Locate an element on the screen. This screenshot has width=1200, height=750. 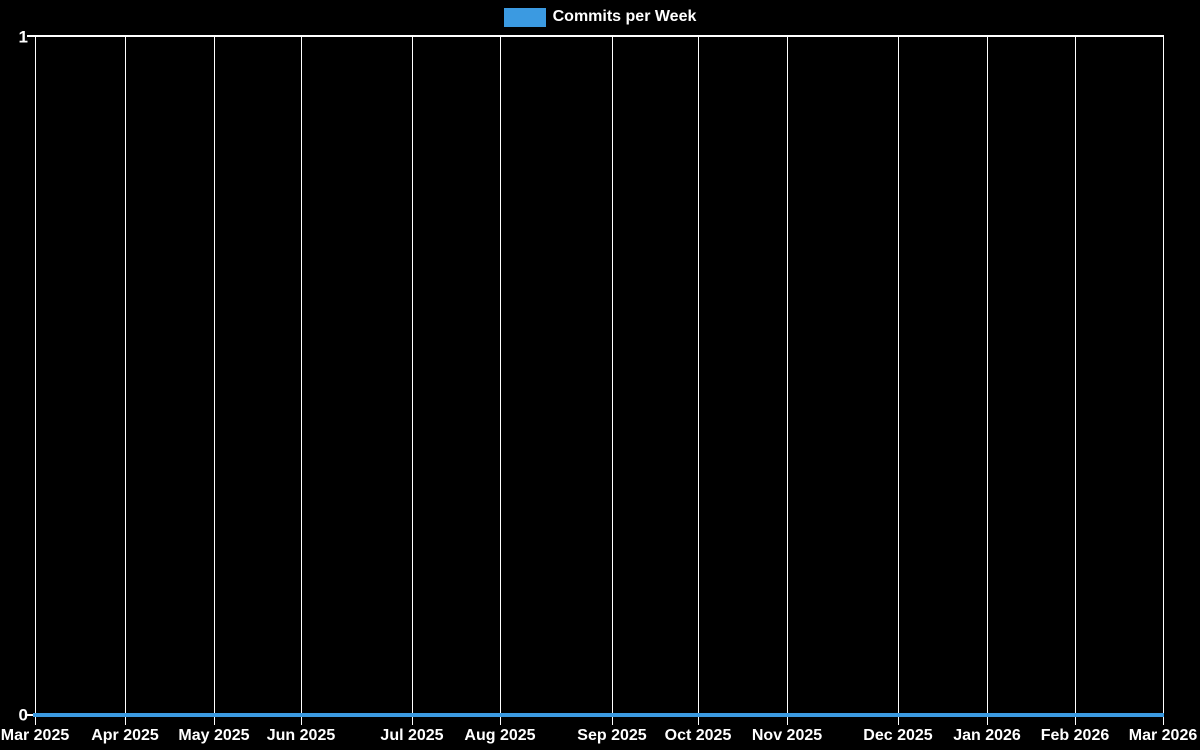
y-tick-min is located at coordinates (31, 715).